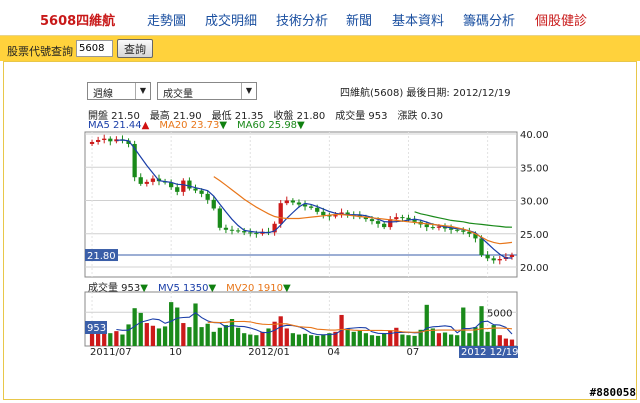  I want to click on x-axis-label: 07, so click(413, 352).